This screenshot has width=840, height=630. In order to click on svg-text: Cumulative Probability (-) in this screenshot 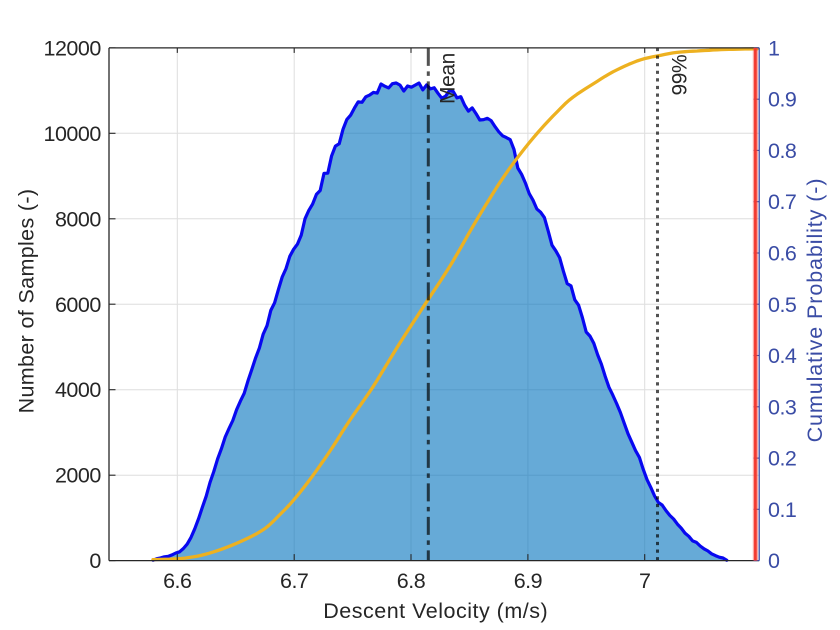, I will do `click(815, 310)`.